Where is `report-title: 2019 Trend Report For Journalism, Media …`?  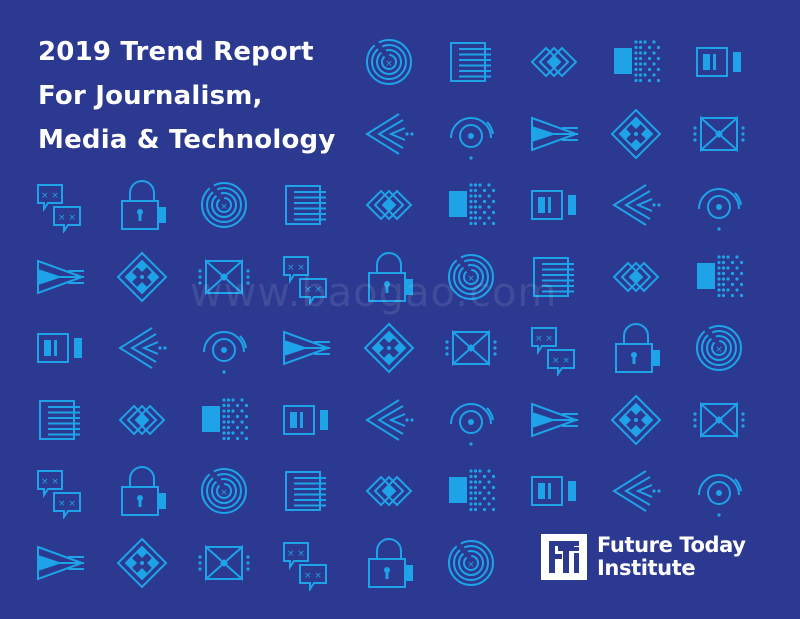 report-title: 2019 Trend Report For Journalism, Media … is located at coordinates (187, 96).